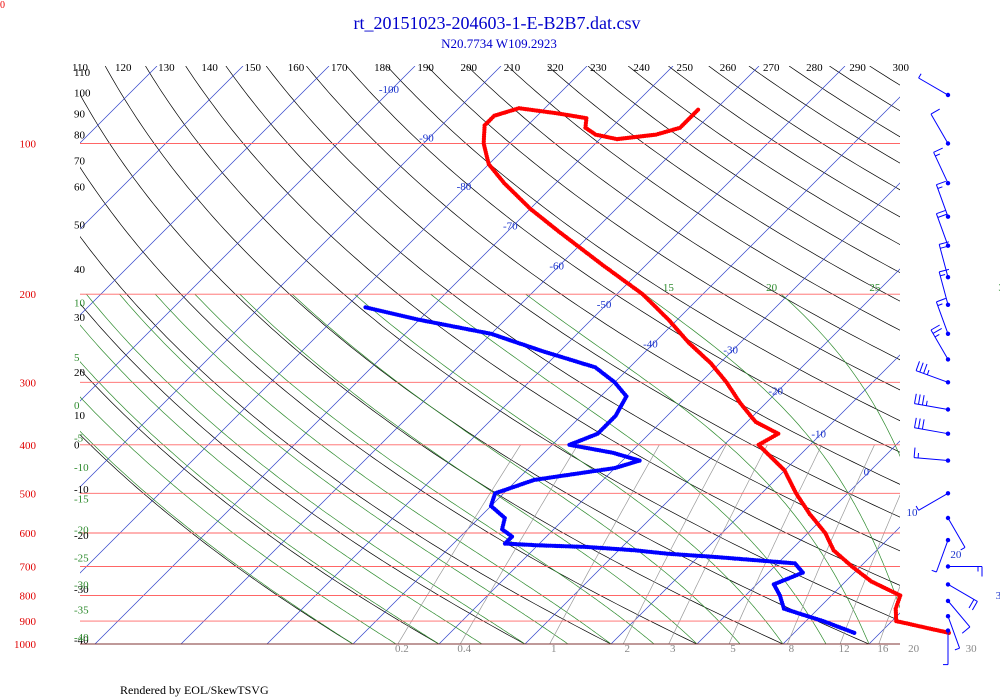 The width and height of the screenshot is (1000, 700). What do you see at coordinates (81, 499) in the screenshot?
I see `moist-adiabat-label: -15` at bounding box center [81, 499].